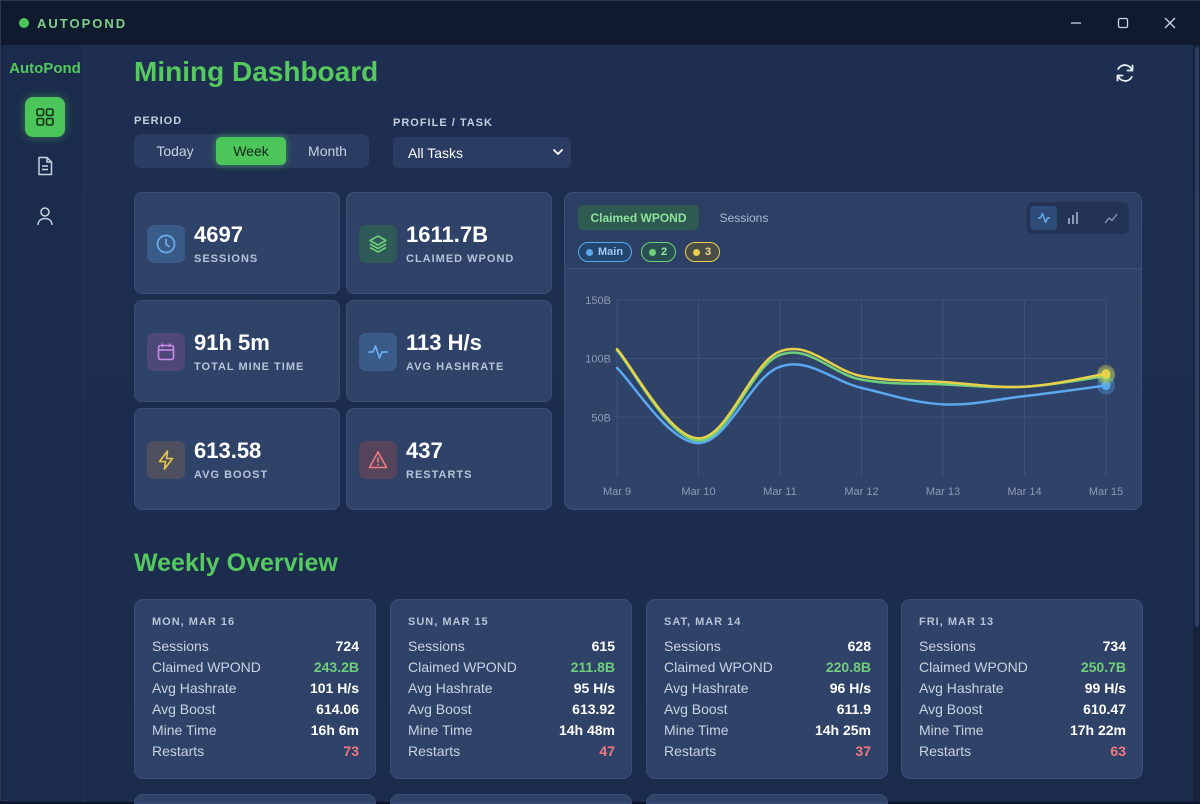 The width and height of the screenshot is (1200, 804). What do you see at coordinates (1114, 646) in the screenshot?
I see `row-value: 734` at bounding box center [1114, 646].